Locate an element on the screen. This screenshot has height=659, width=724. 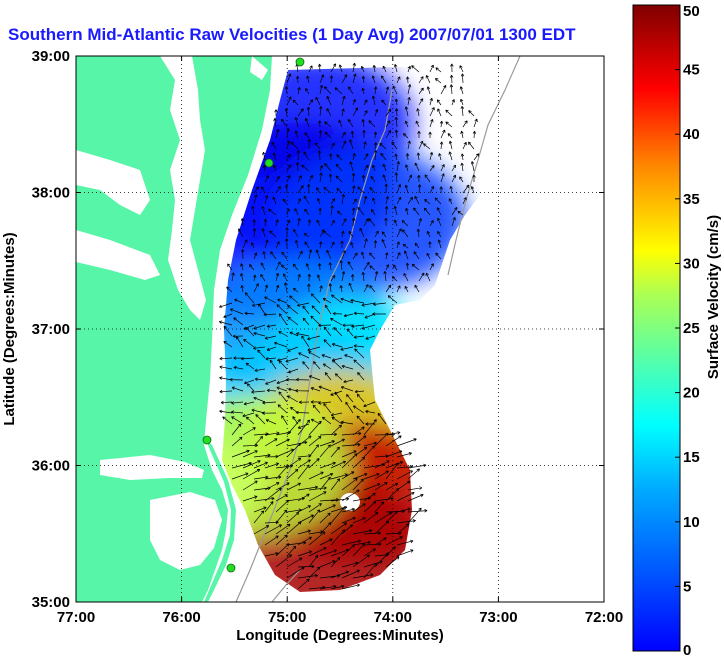
pamlico-sound is located at coordinates (186, 531).